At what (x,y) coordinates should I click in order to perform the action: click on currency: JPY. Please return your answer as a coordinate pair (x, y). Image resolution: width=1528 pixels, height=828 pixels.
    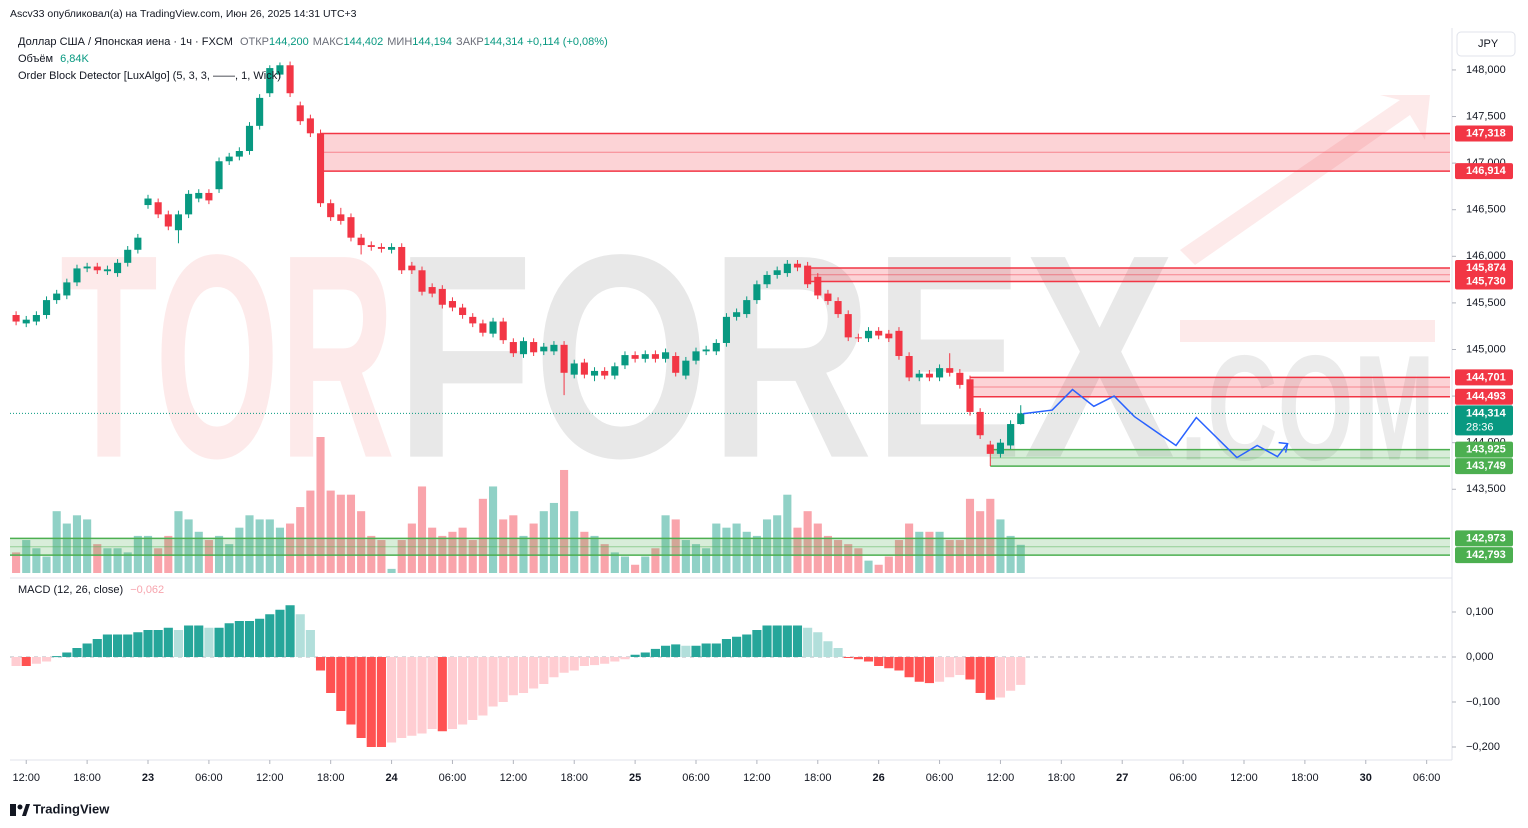
    Looking at the image, I should click on (1488, 44).